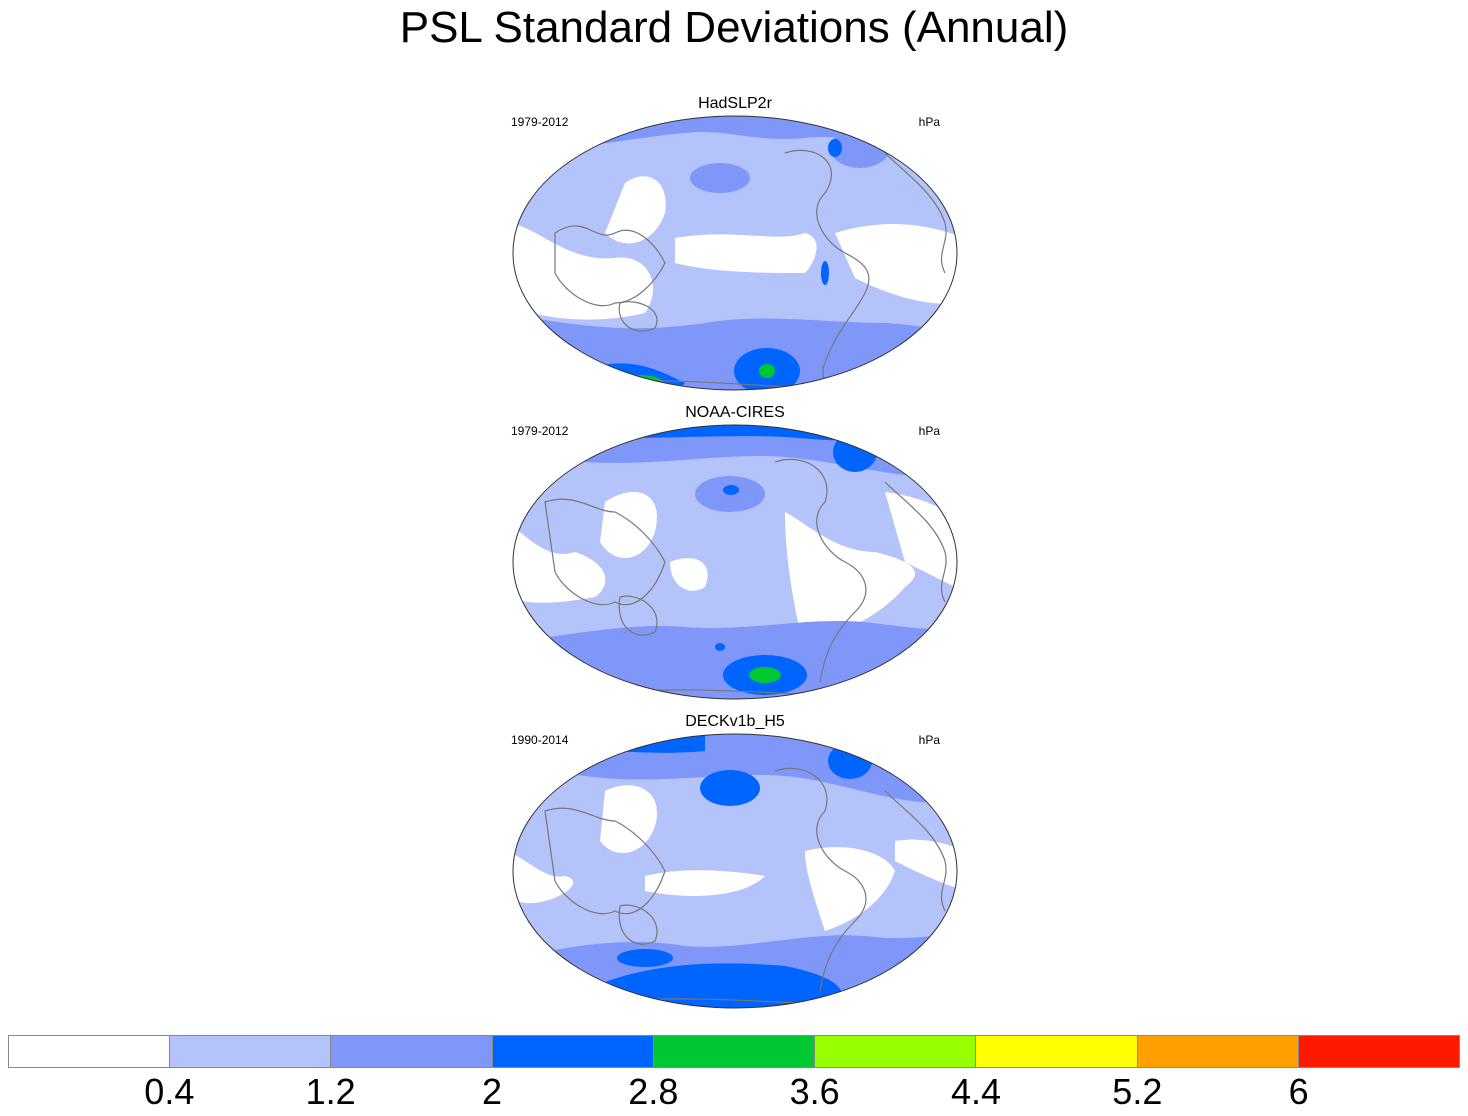 The height and width of the screenshot is (1116, 1468). Describe the element at coordinates (540, 740) in the screenshot. I see `panel-period: 1990-2014` at that location.